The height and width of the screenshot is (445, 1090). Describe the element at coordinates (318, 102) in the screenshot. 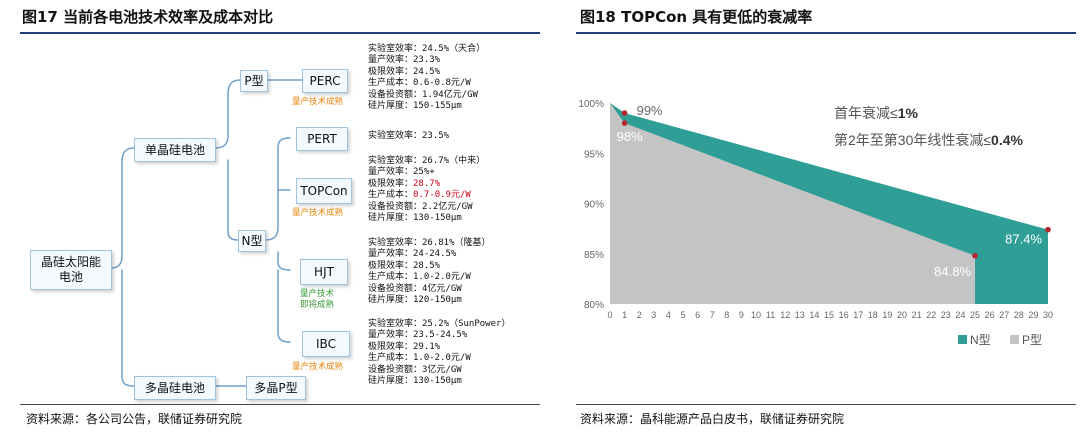

I see `tag-perc-maturity: 量产技术成熟` at that location.